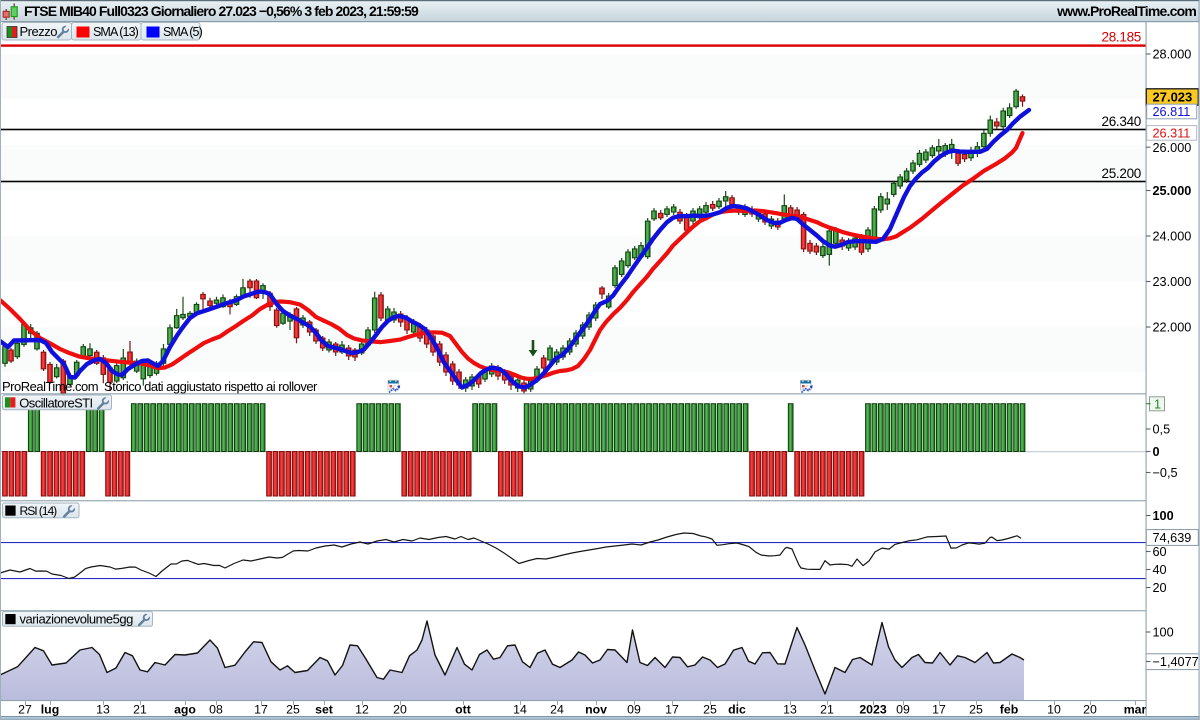 This screenshot has width=1200, height=720. Describe the element at coordinates (39, 511) in the screenshot. I see `svg-text: RSI (14)` at that location.